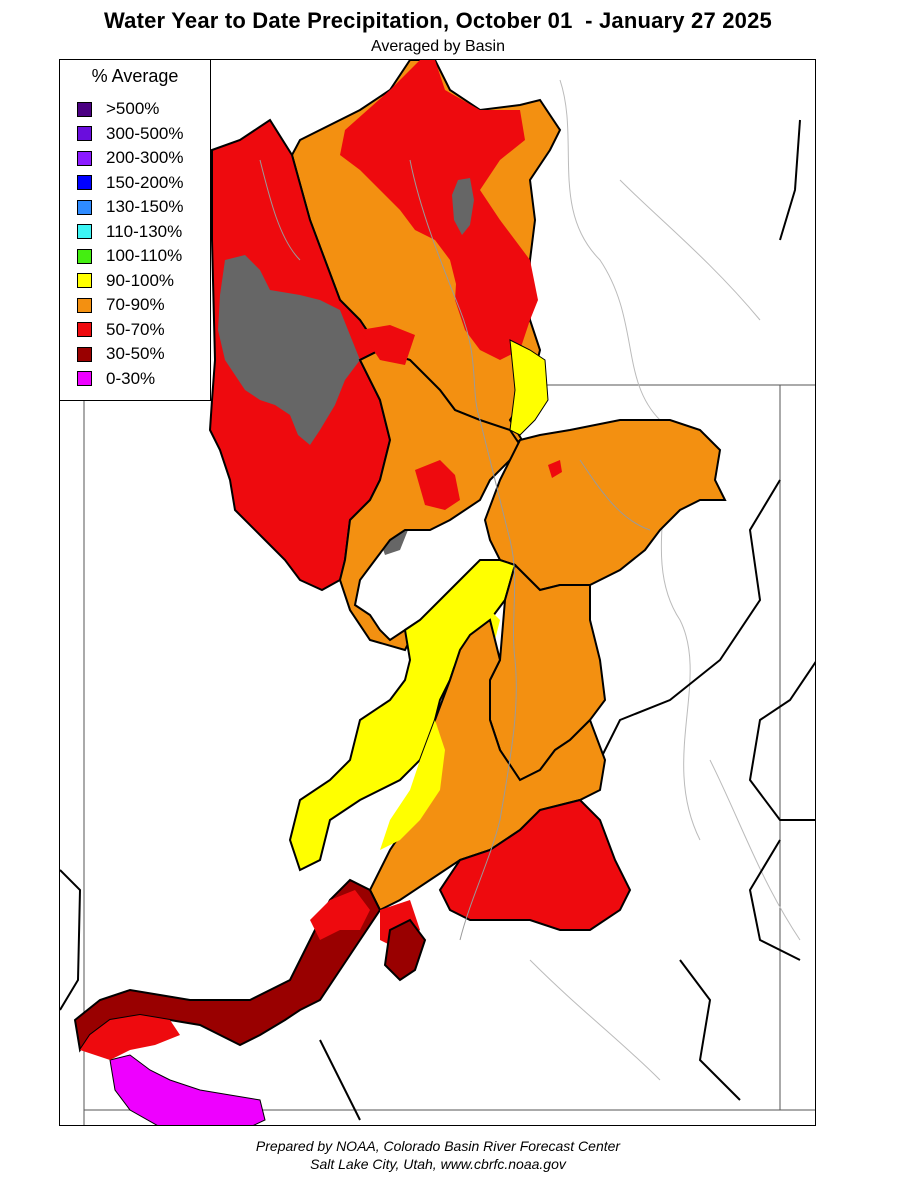 Image resolution: width=900 pixels, height=1200 pixels. What do you see at coordinates (187, 1090) in the screenshot?
I see `basin-lower-colorado-magenta` at bounding box center [187, 1090].